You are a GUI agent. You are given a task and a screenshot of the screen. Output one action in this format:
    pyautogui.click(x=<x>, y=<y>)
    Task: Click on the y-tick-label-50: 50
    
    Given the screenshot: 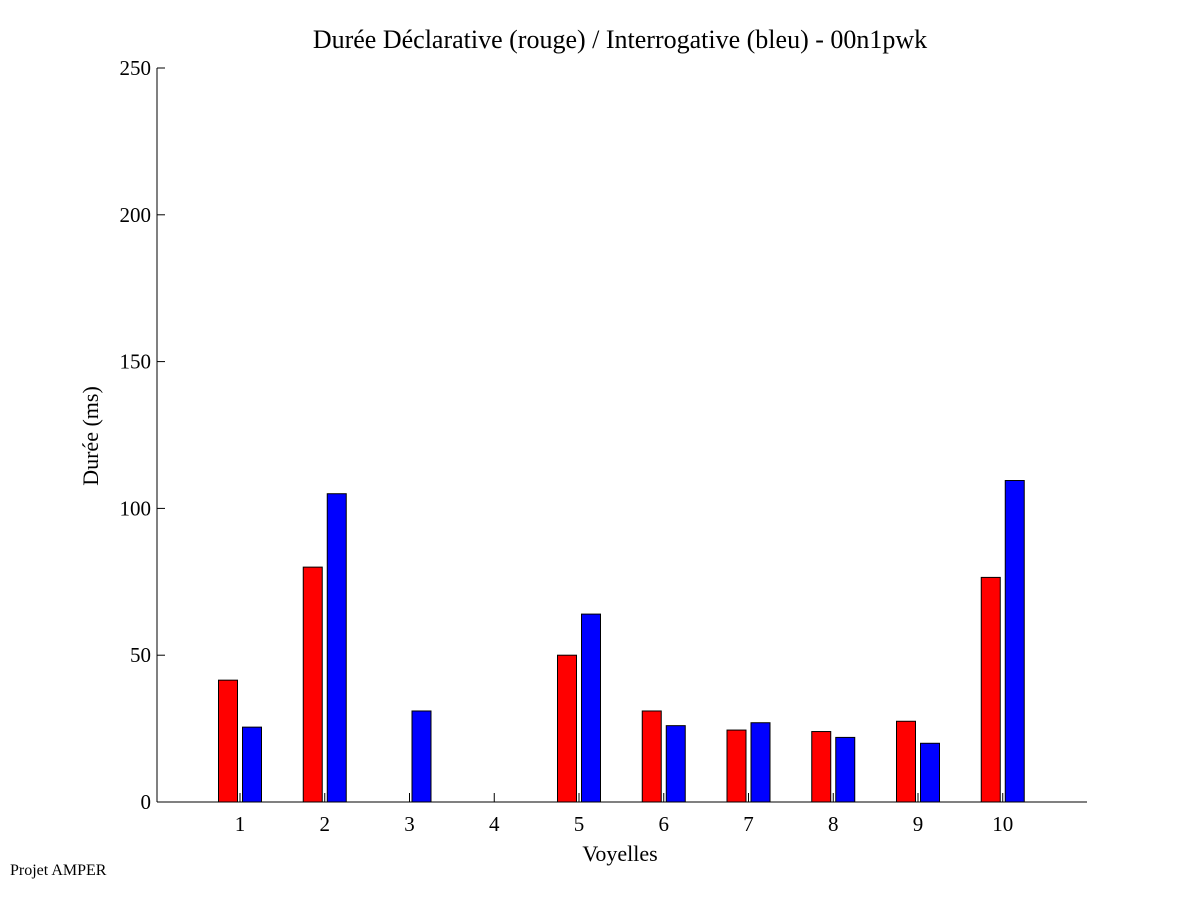 What is the action you would take?
    pyautogui.click(x=140, y=655)
    